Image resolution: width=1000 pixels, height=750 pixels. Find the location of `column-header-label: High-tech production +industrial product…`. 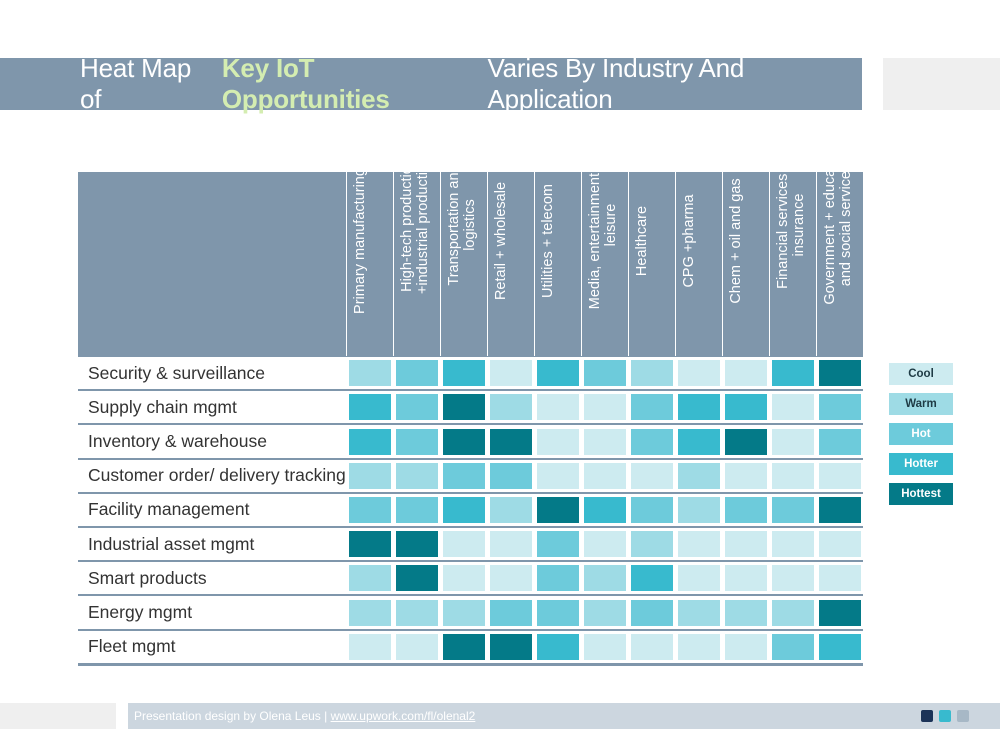

column-header-label: High-tech production +industrial product… is located at coordinates (415, 225).